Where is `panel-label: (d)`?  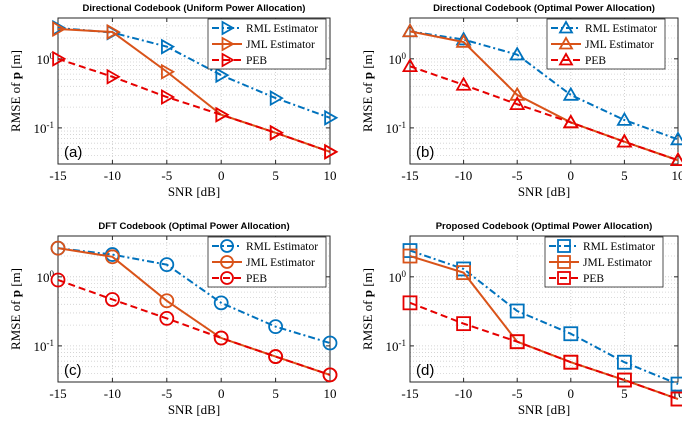
panel-label: (d) is located at coordinates (425, 370).